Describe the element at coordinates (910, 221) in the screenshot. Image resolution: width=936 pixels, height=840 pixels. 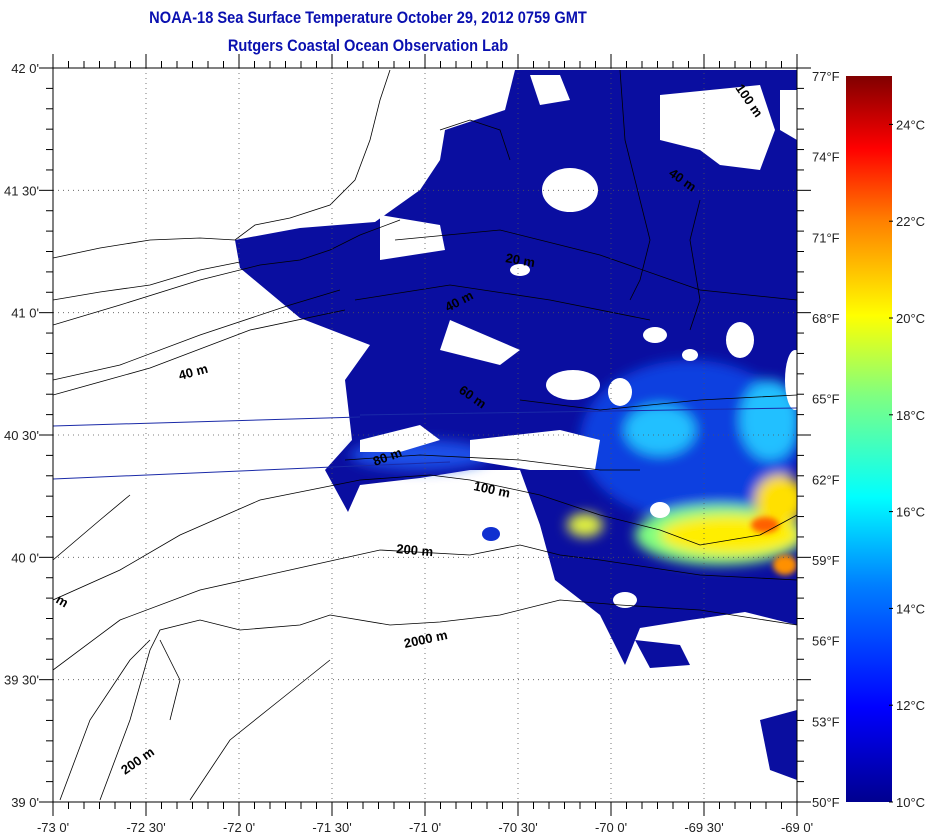
I see `celsius-label: 22°C` at that location.